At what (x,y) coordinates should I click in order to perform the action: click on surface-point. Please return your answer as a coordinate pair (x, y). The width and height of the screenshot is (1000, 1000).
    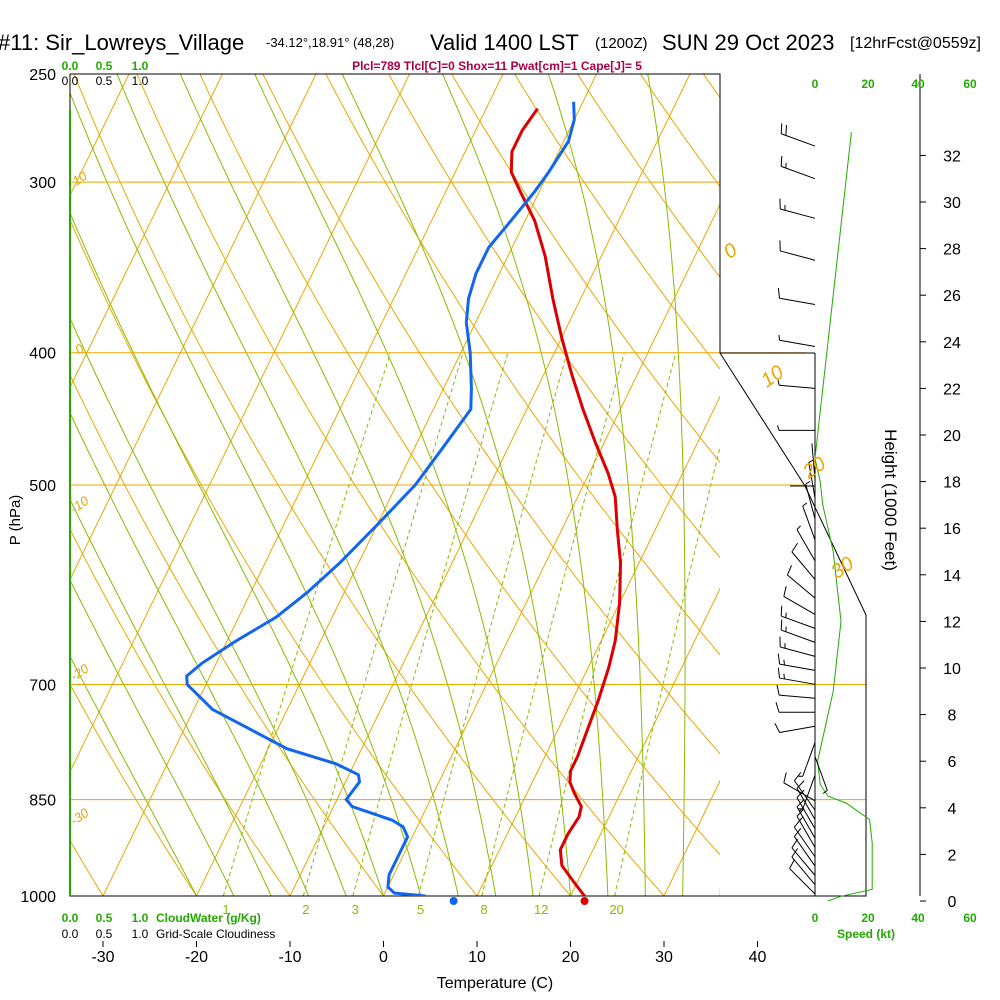
    Looking at the image, I should click on (584, 901).